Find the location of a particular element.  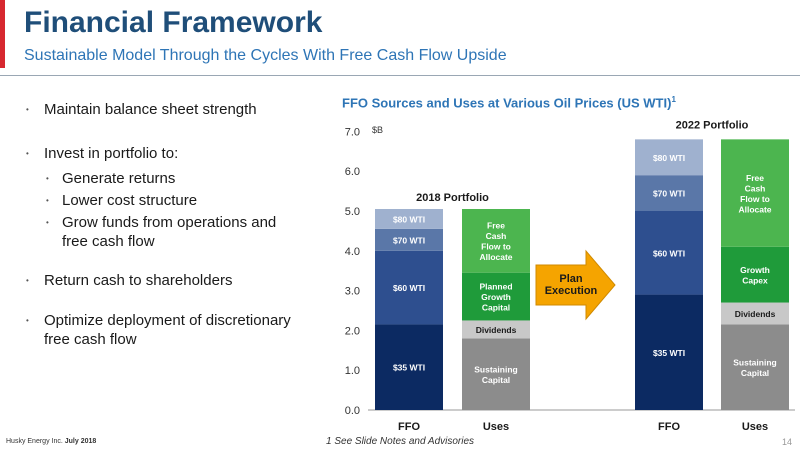

bullet-item: Invest in portfolio to: is located at coordinates (176, 153).